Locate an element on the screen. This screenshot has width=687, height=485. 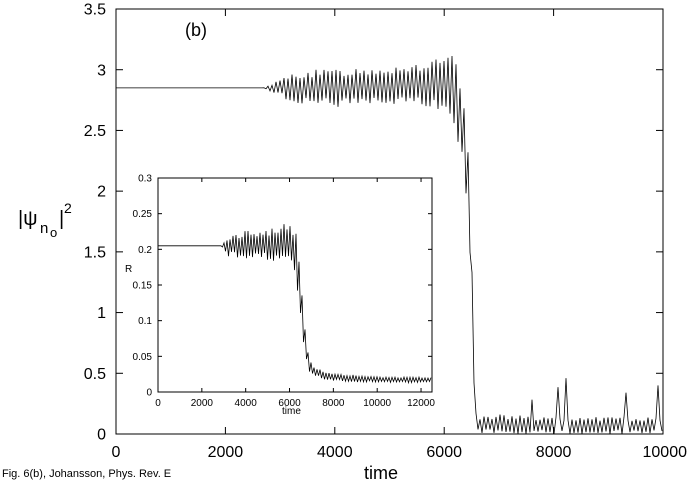
main-y-tick-label: 3 is located at coordinates (101, 70).